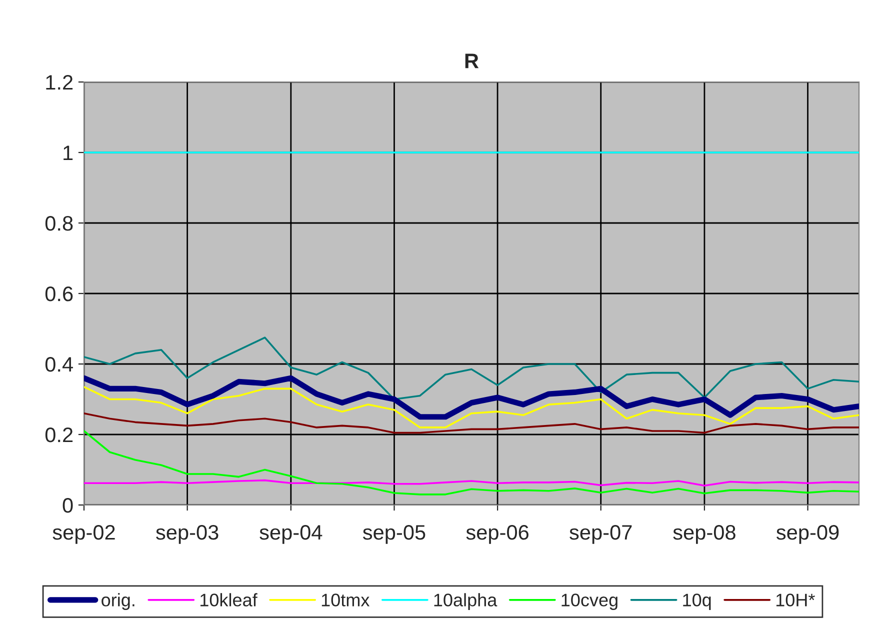  Describe the element at coordinates (795, 600) in the screenshot. I see `legend-label: 10H*` at that location.